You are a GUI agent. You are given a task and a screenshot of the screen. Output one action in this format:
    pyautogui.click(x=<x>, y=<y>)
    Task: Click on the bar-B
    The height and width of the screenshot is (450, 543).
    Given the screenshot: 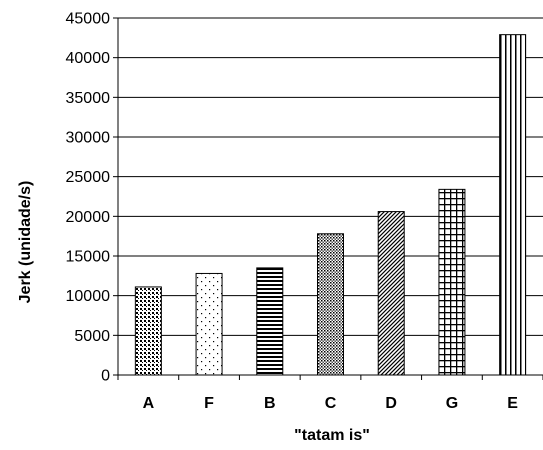 What is the action you would take?
    pyautogui.click(x=270, y=321)
    